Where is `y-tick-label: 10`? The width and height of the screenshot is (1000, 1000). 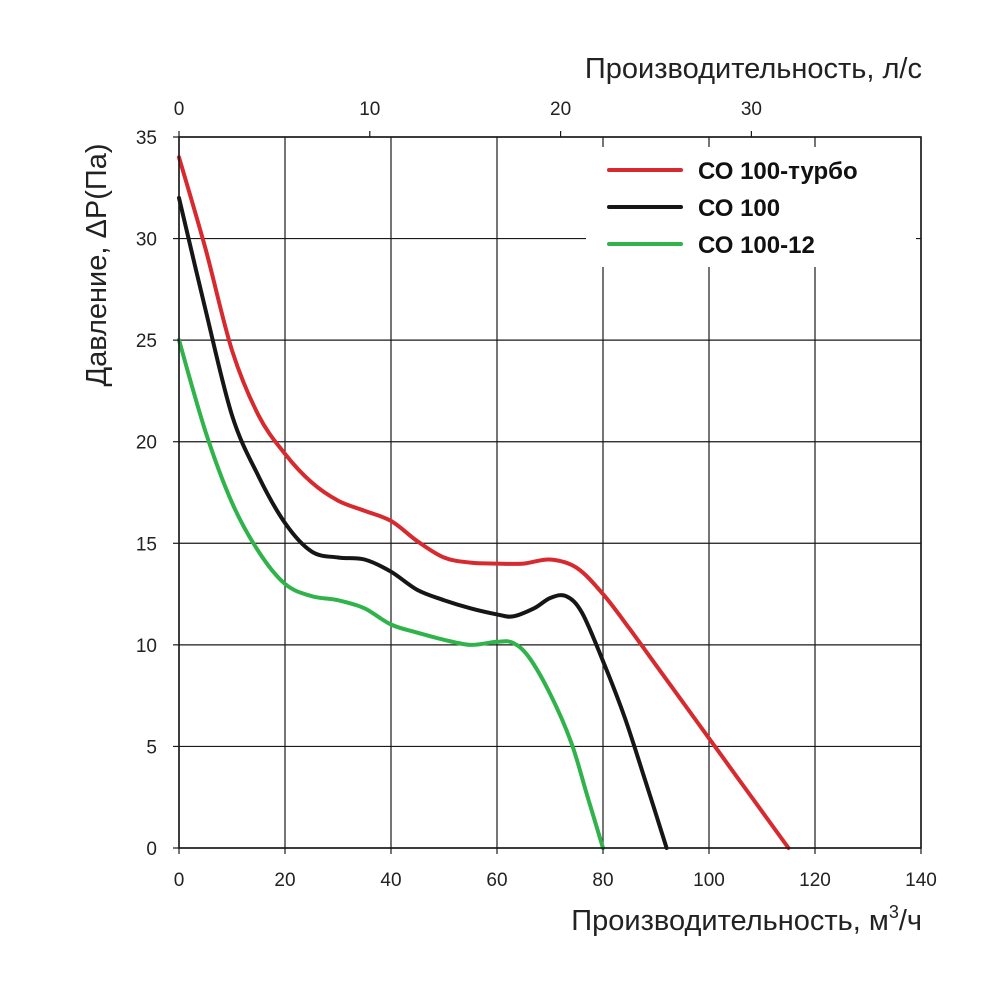 y-tick-label: 10 is located at coordinates (146, 646).